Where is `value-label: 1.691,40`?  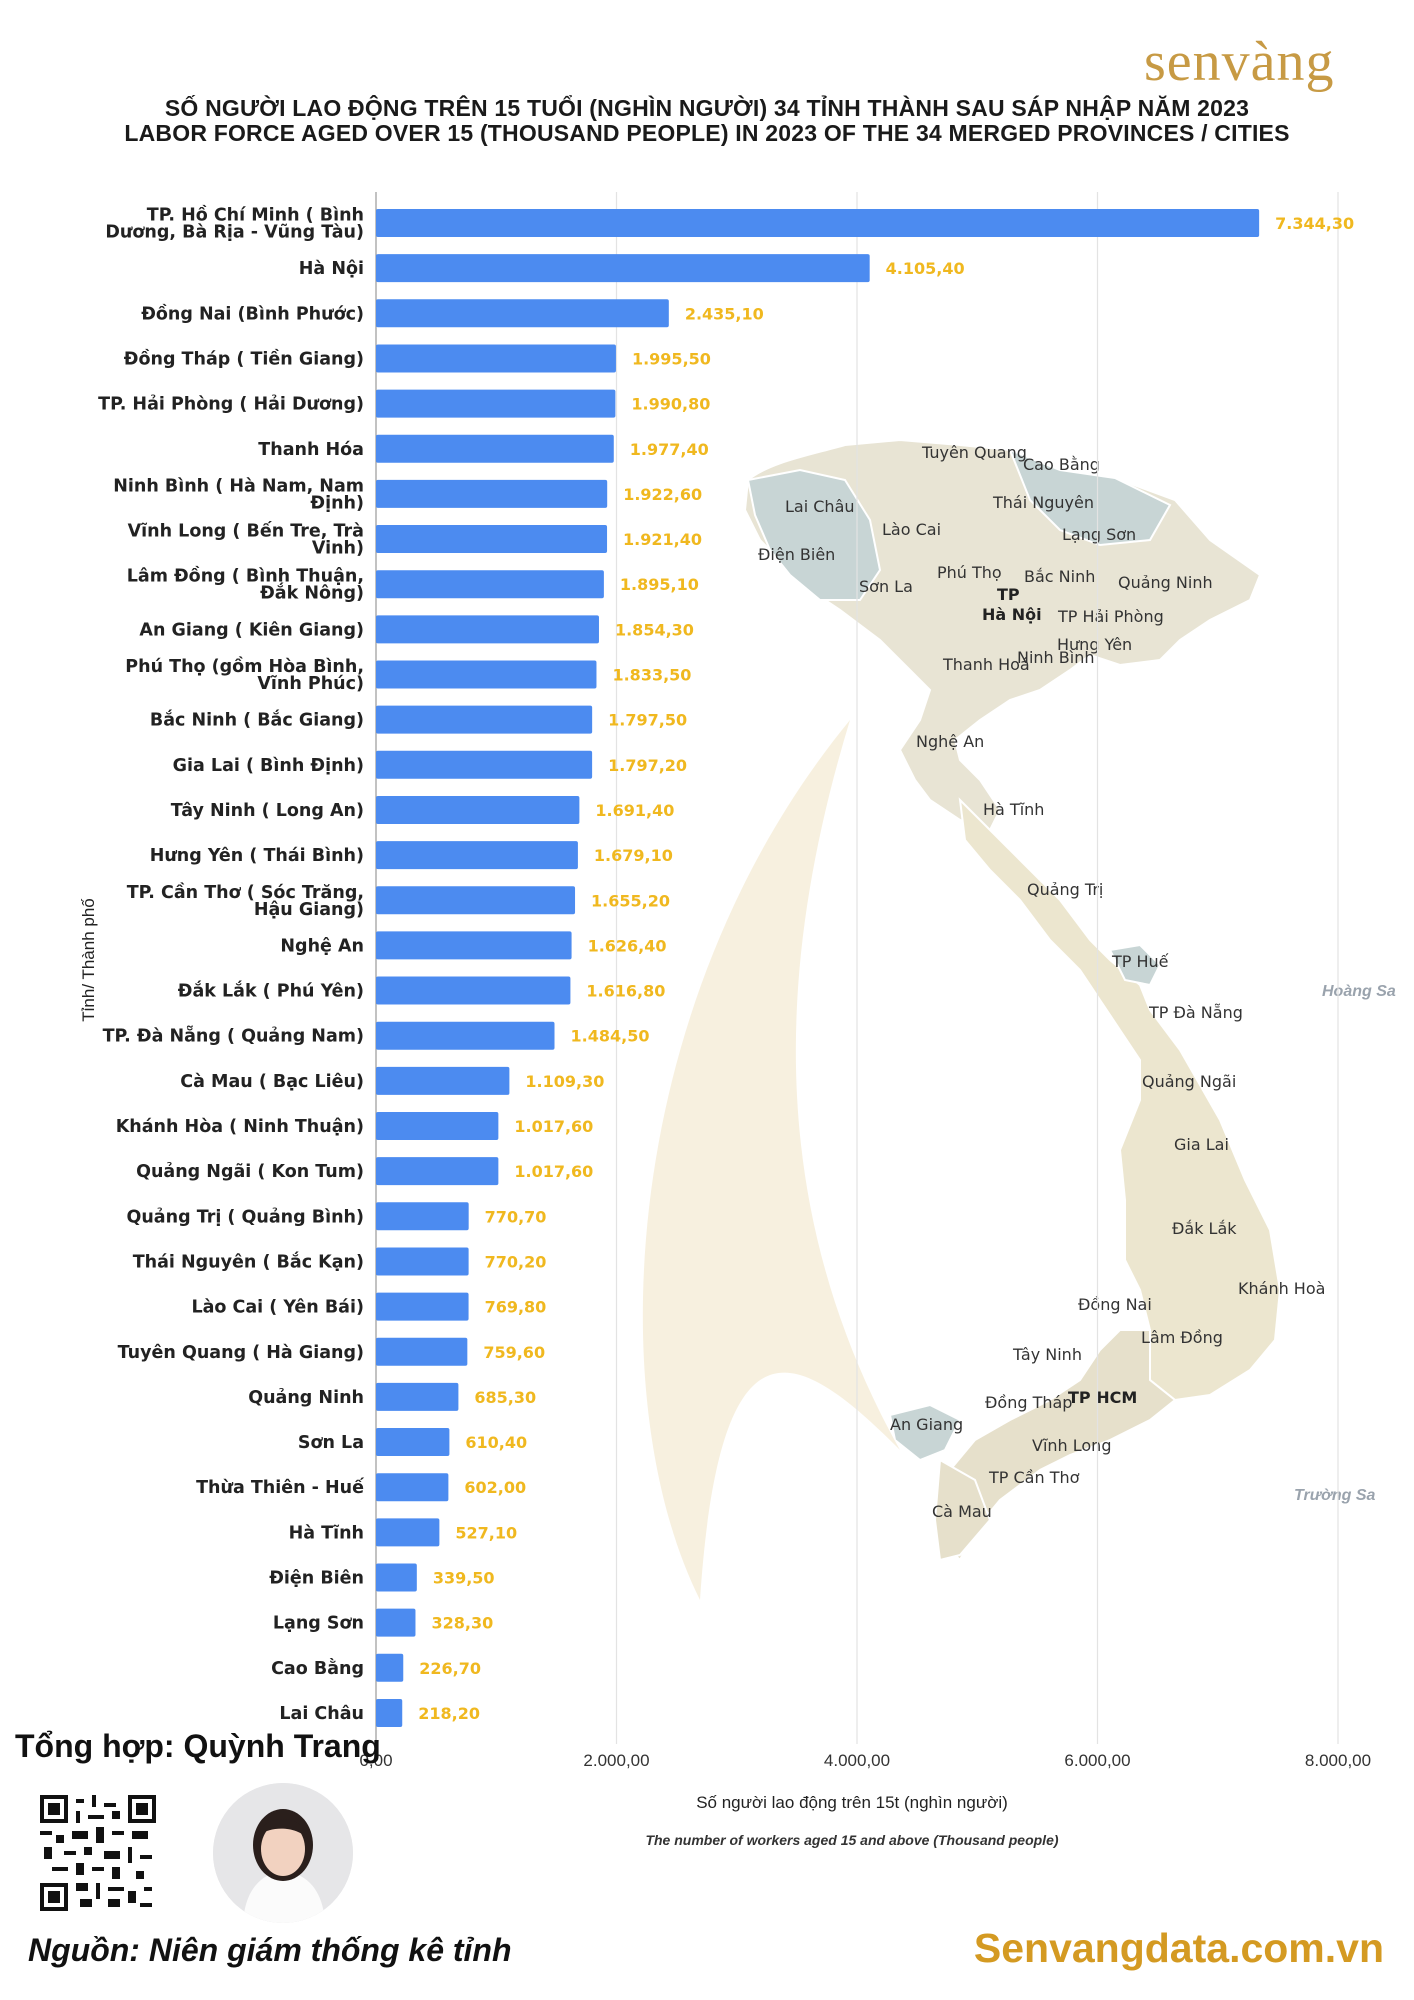 value-label: 1.691,40 is located at coordinates (634, 810).